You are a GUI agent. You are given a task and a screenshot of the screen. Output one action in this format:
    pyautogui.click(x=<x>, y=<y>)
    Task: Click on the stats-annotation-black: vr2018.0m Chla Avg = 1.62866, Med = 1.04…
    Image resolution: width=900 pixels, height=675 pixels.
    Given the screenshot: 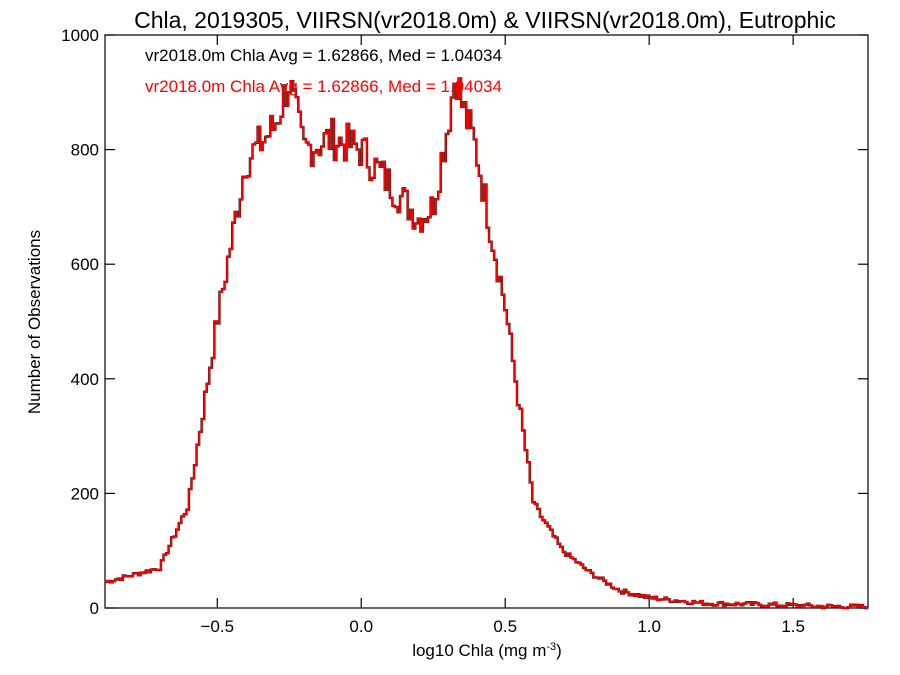 What is the action you would take?
    pyautogui.click(x=323, y=55)
    